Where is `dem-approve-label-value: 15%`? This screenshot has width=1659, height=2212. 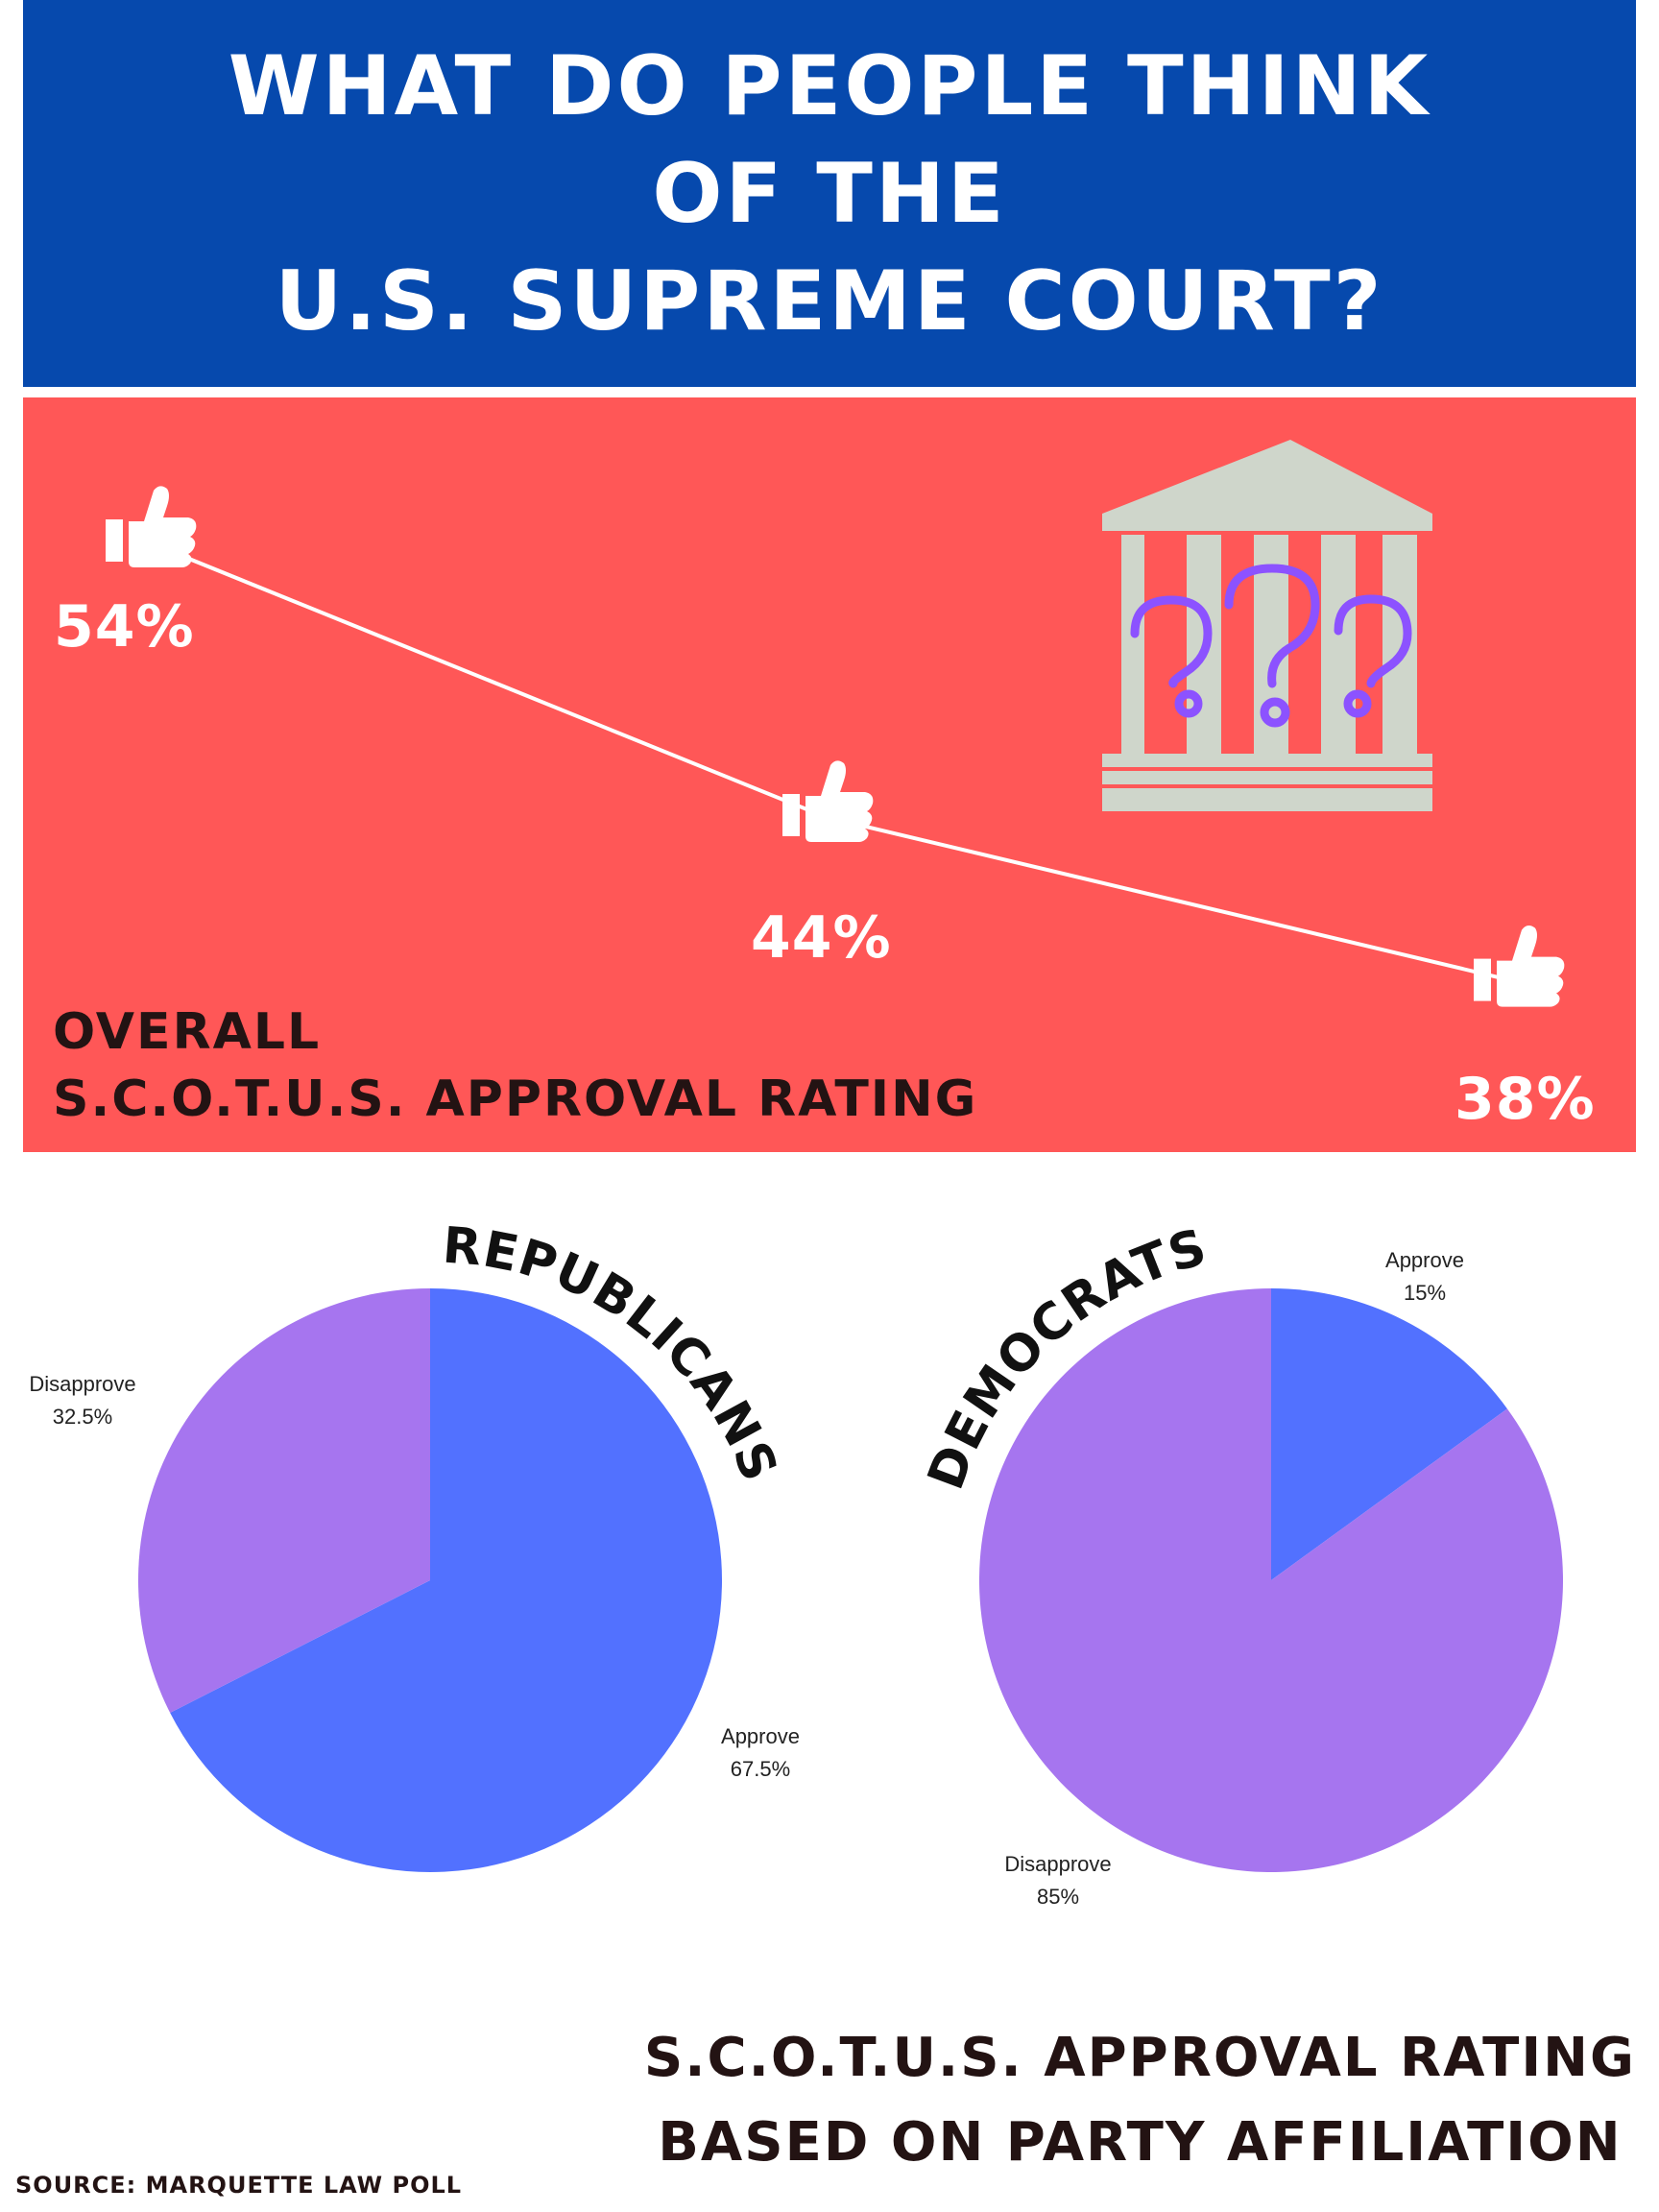 dem-approve-label-value: 15% is located at coordinates (1425, 1293).